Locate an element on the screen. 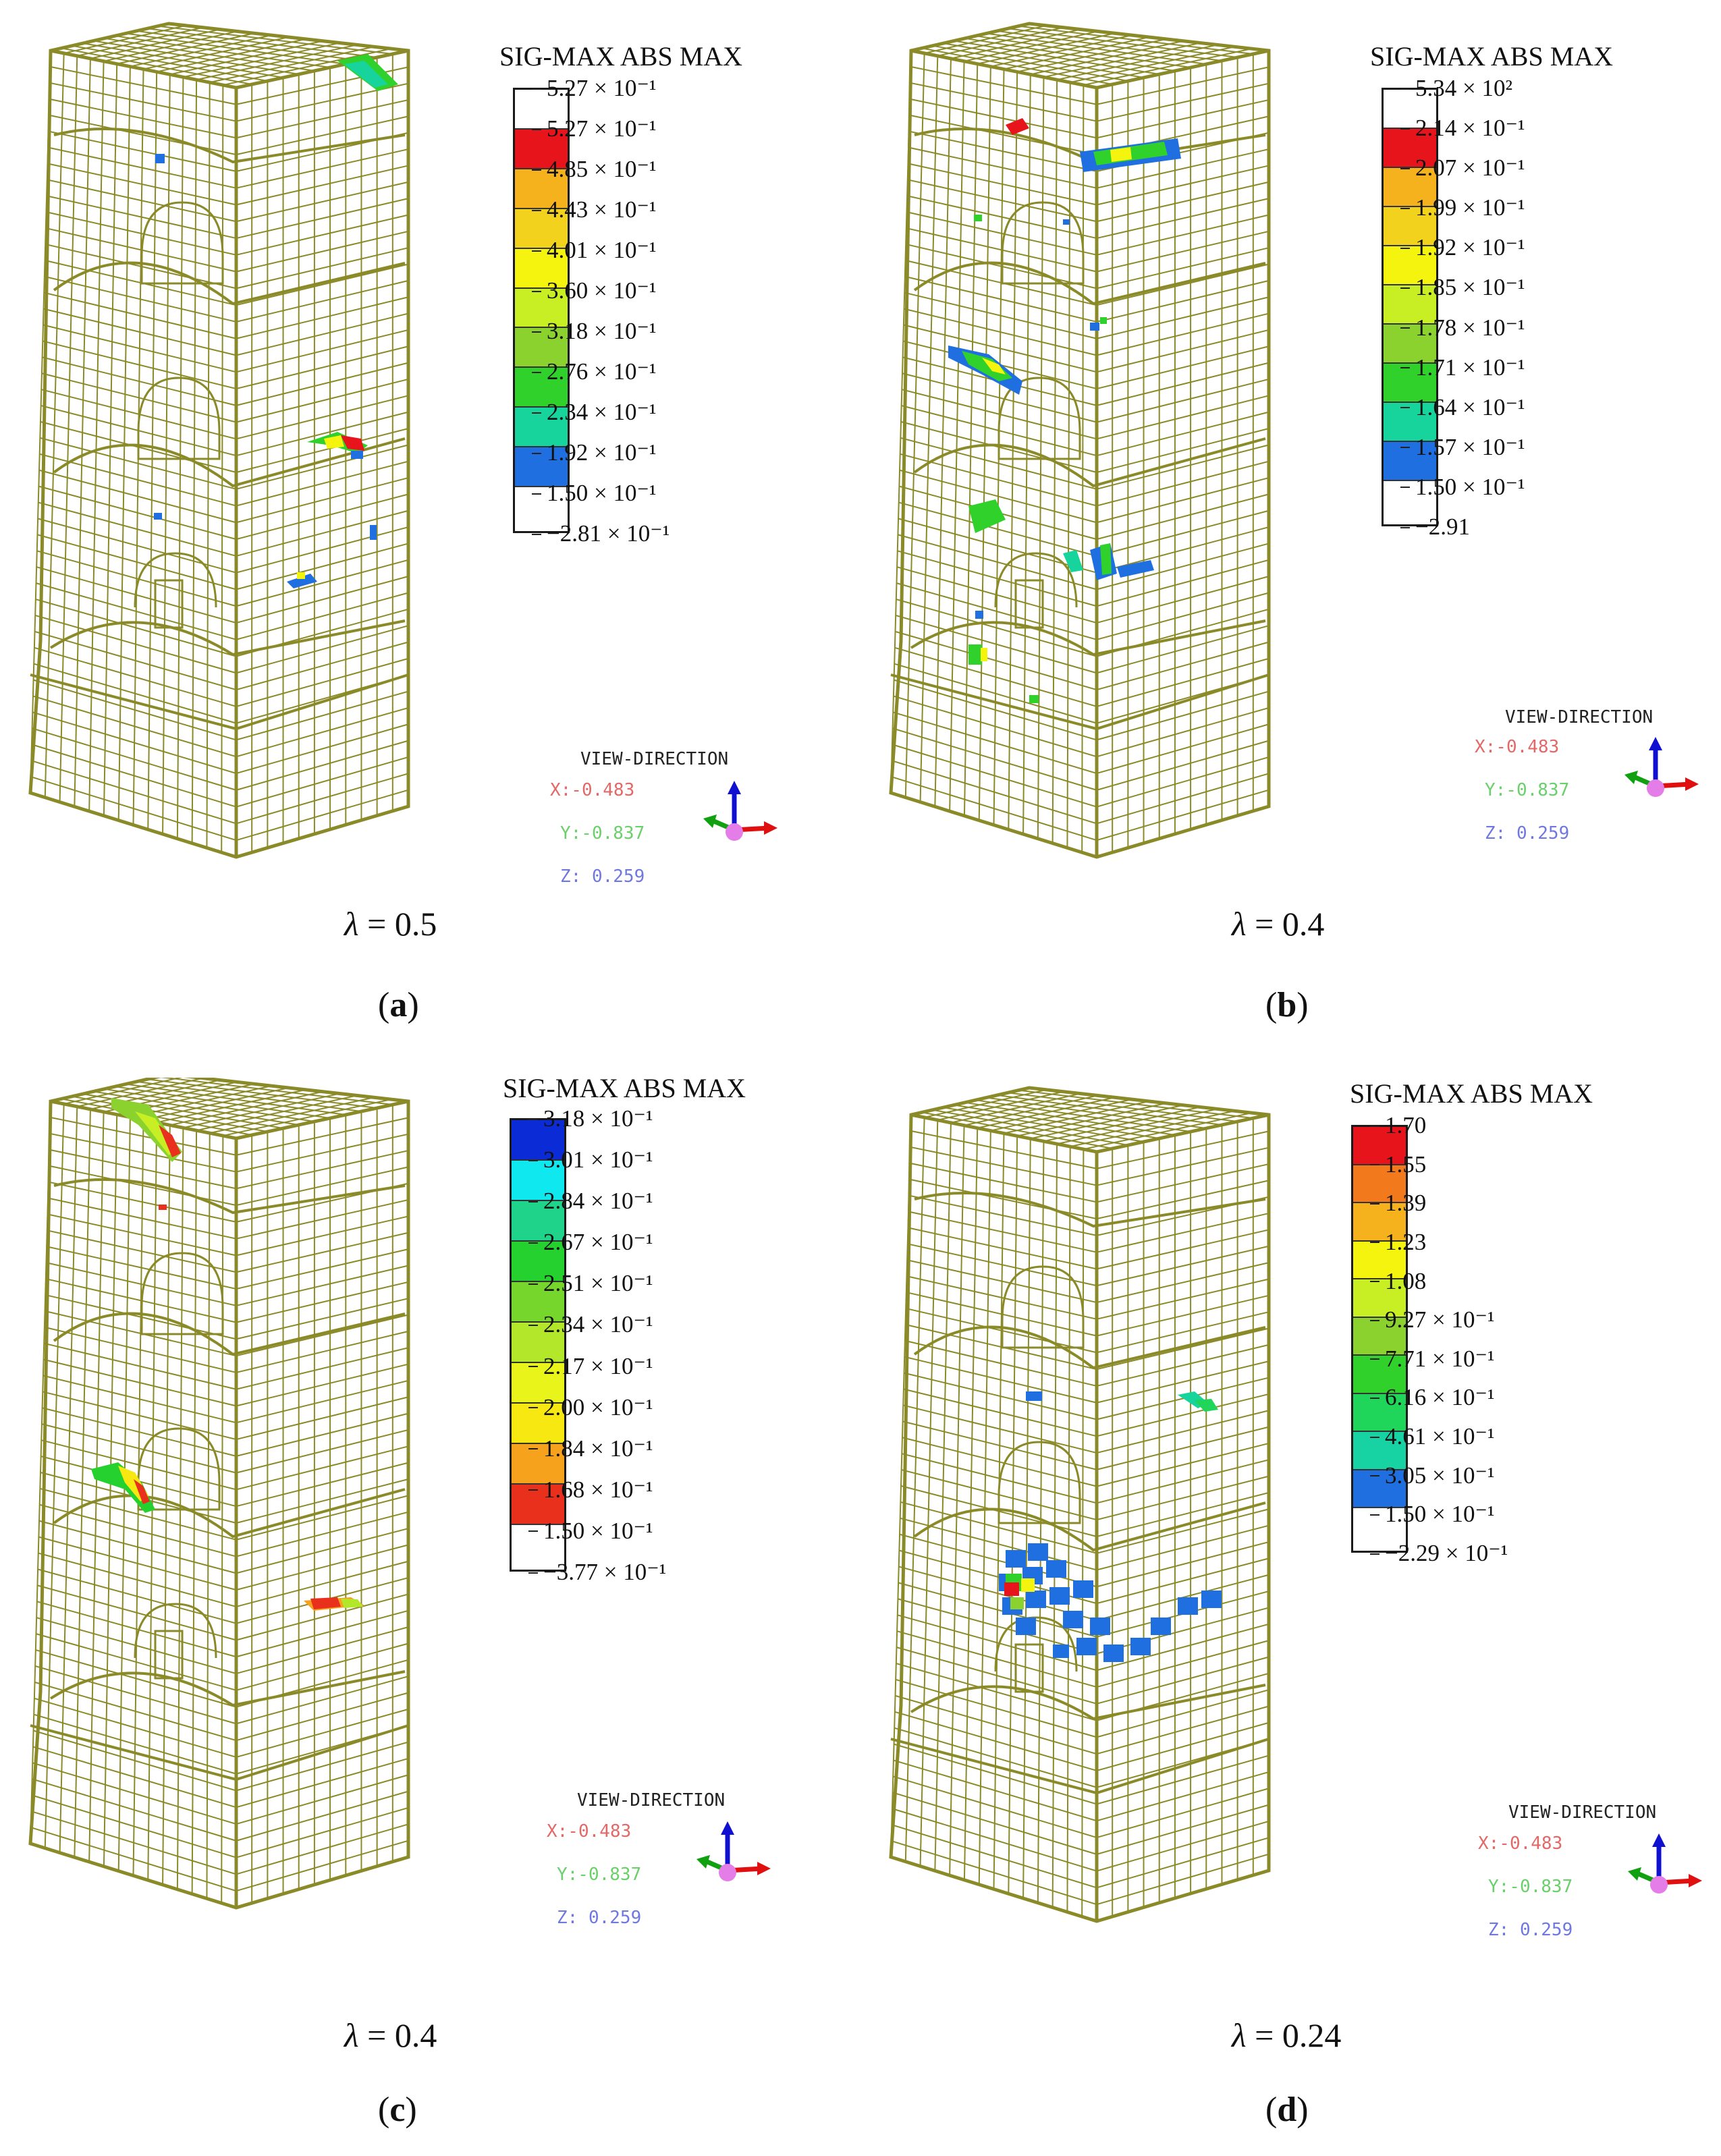  subfigure-label: (b) is located at coordinates (1287, 1005).